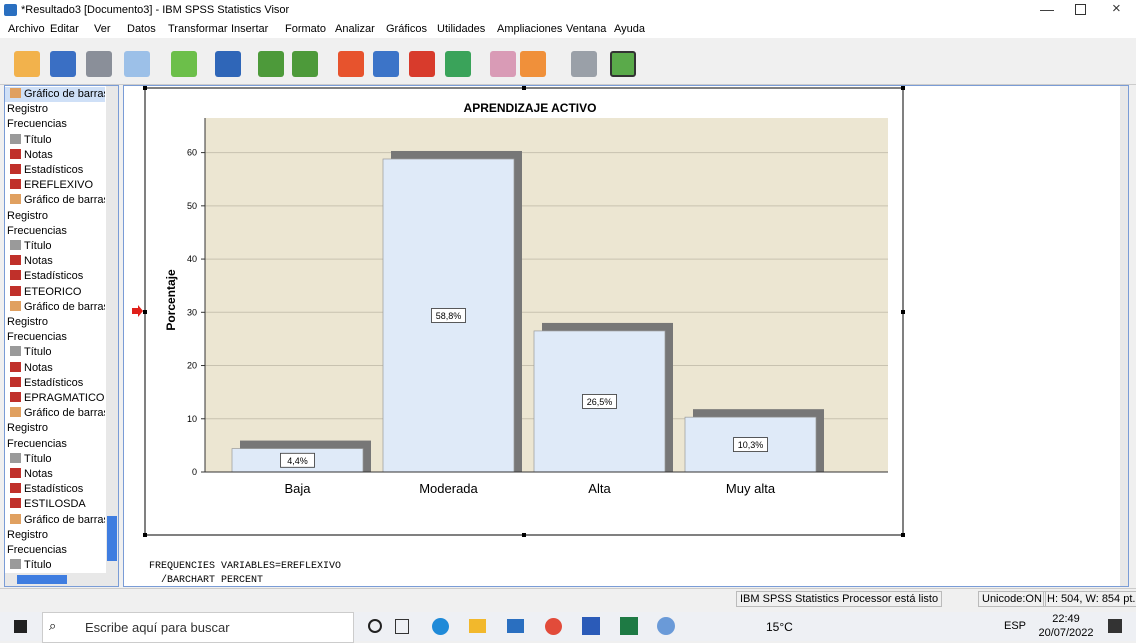 The width and height of the screenshot is (1136, 643). Describe the element at coordinates (402, 626) in the screenshot. I see `taskview-button` at that location.